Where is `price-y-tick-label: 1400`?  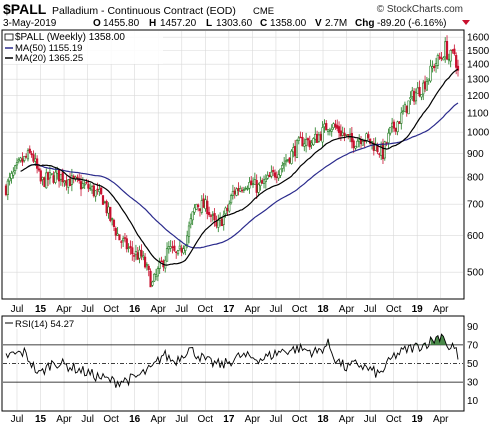 price-y-tick-label: 1400 is located at coordinates (478, 65).